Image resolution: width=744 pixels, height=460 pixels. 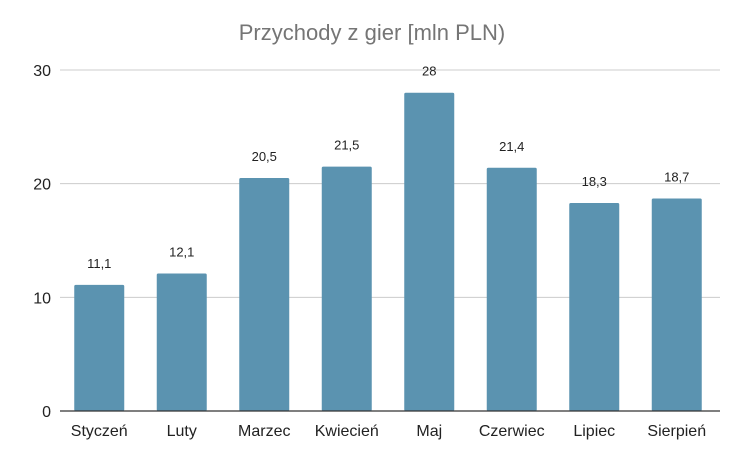 What do you see at coordinates (181, 251) in the screenshot?
I see `data-label: 12,1` at bounding box center [181, 251].